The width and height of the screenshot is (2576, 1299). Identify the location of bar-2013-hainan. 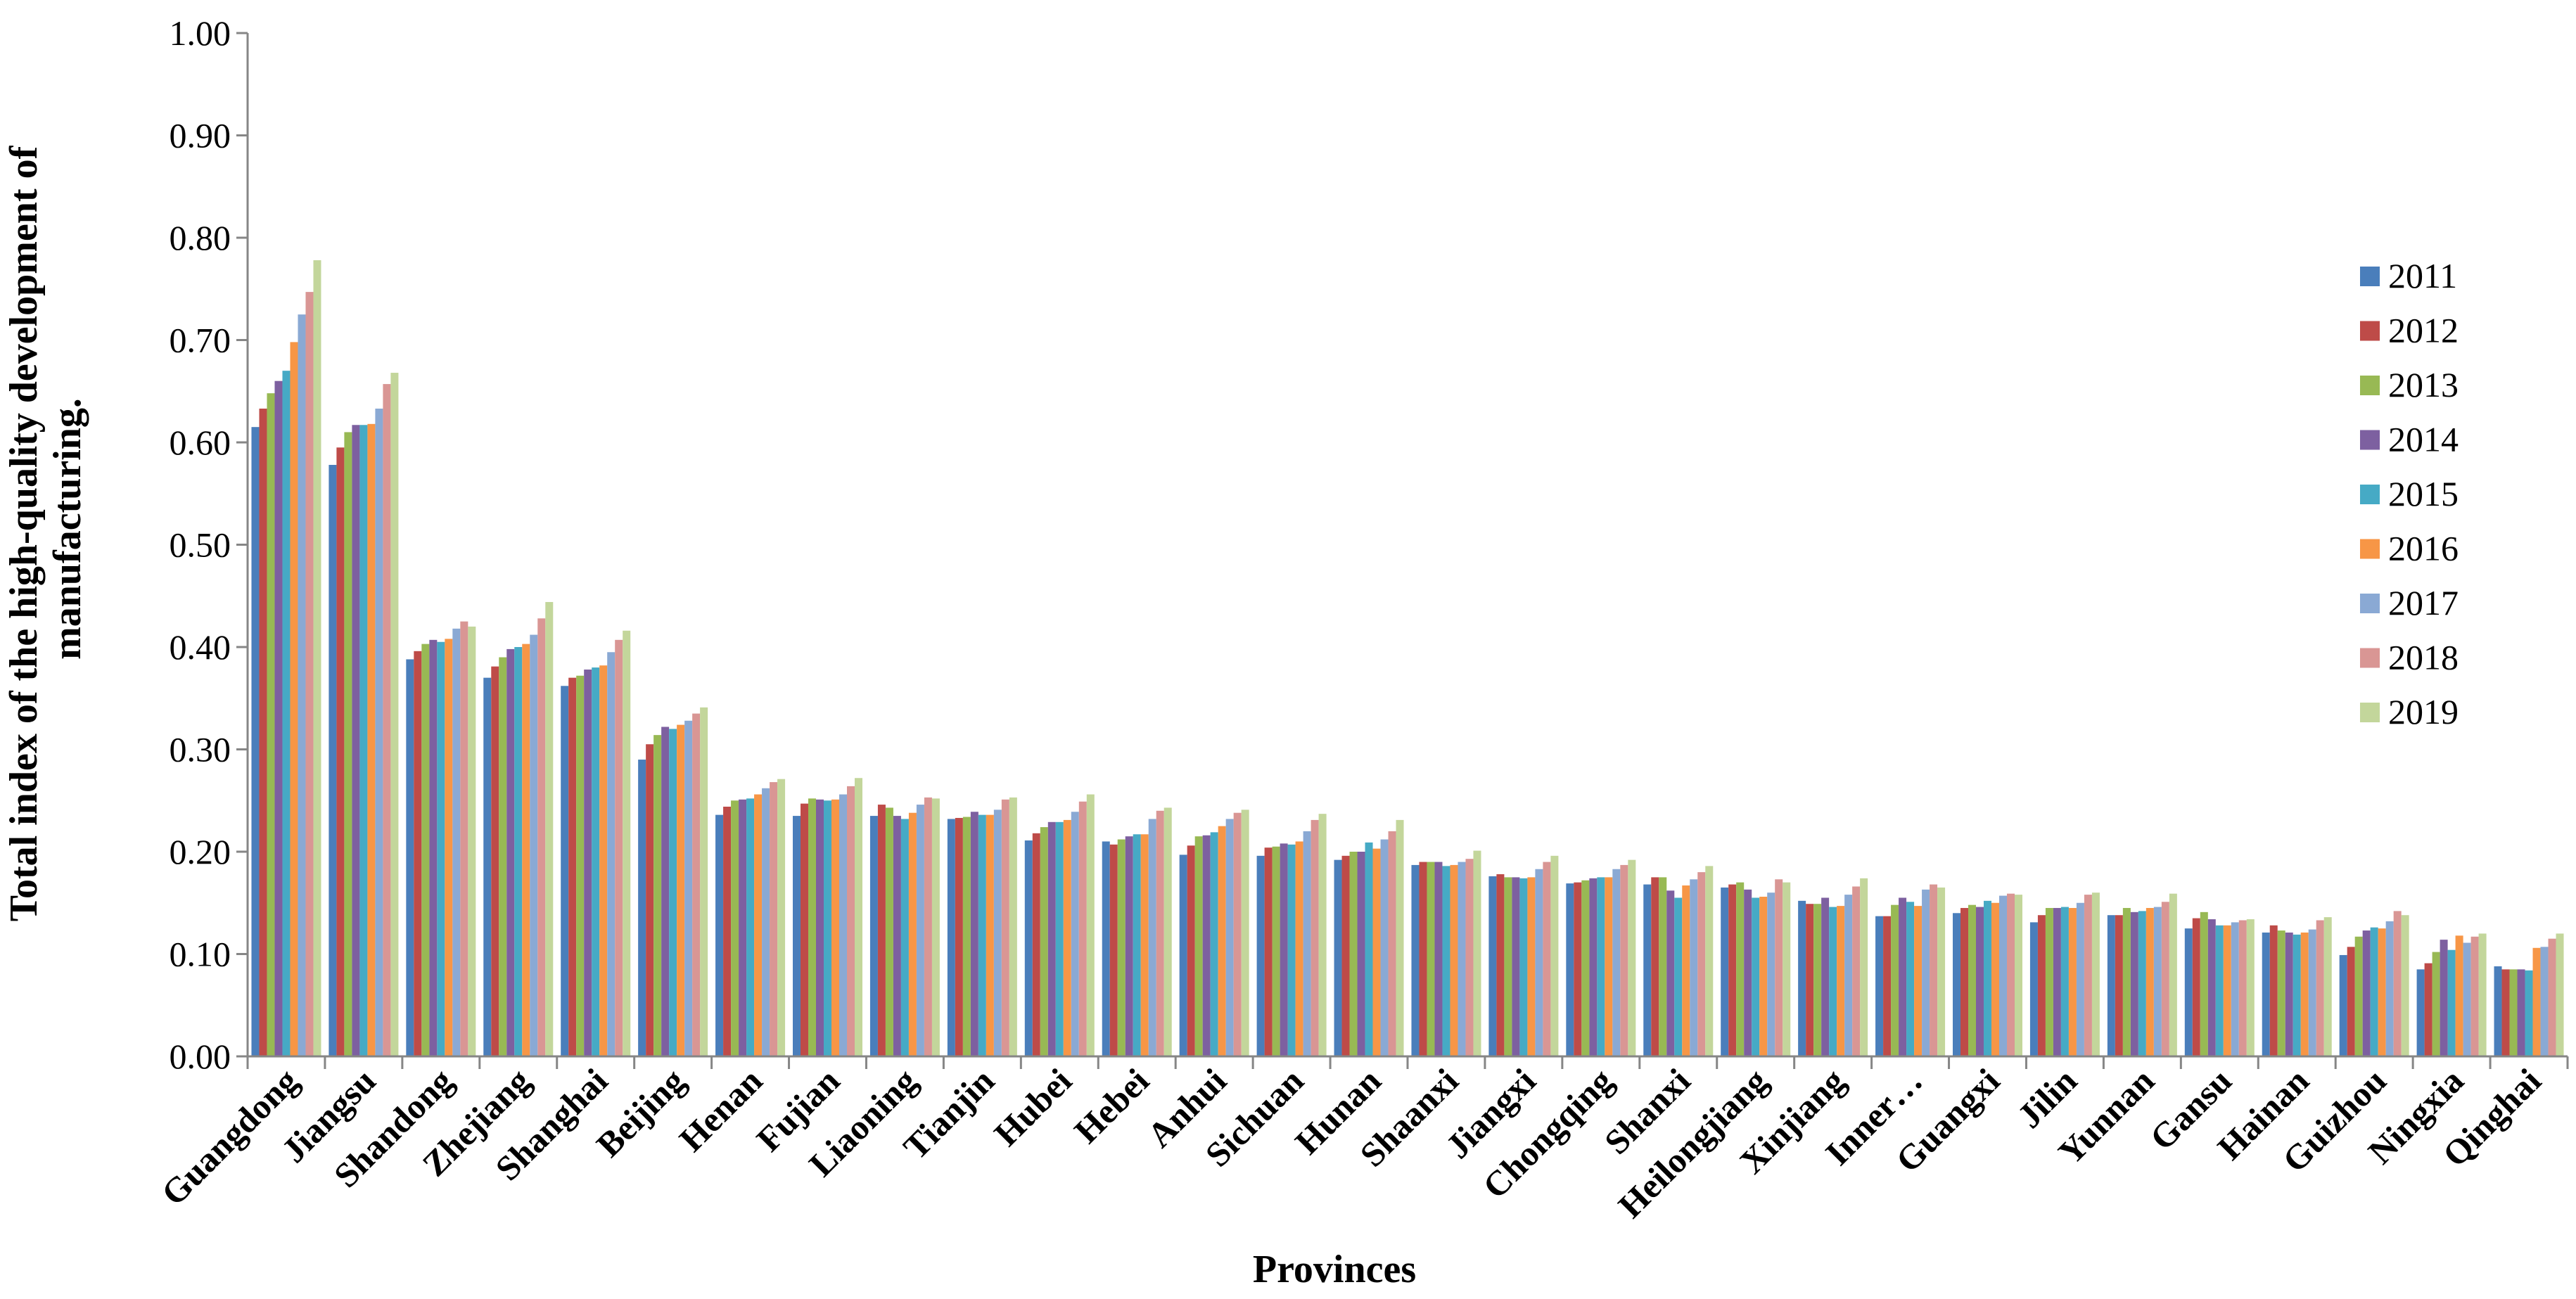
(2281, 993).